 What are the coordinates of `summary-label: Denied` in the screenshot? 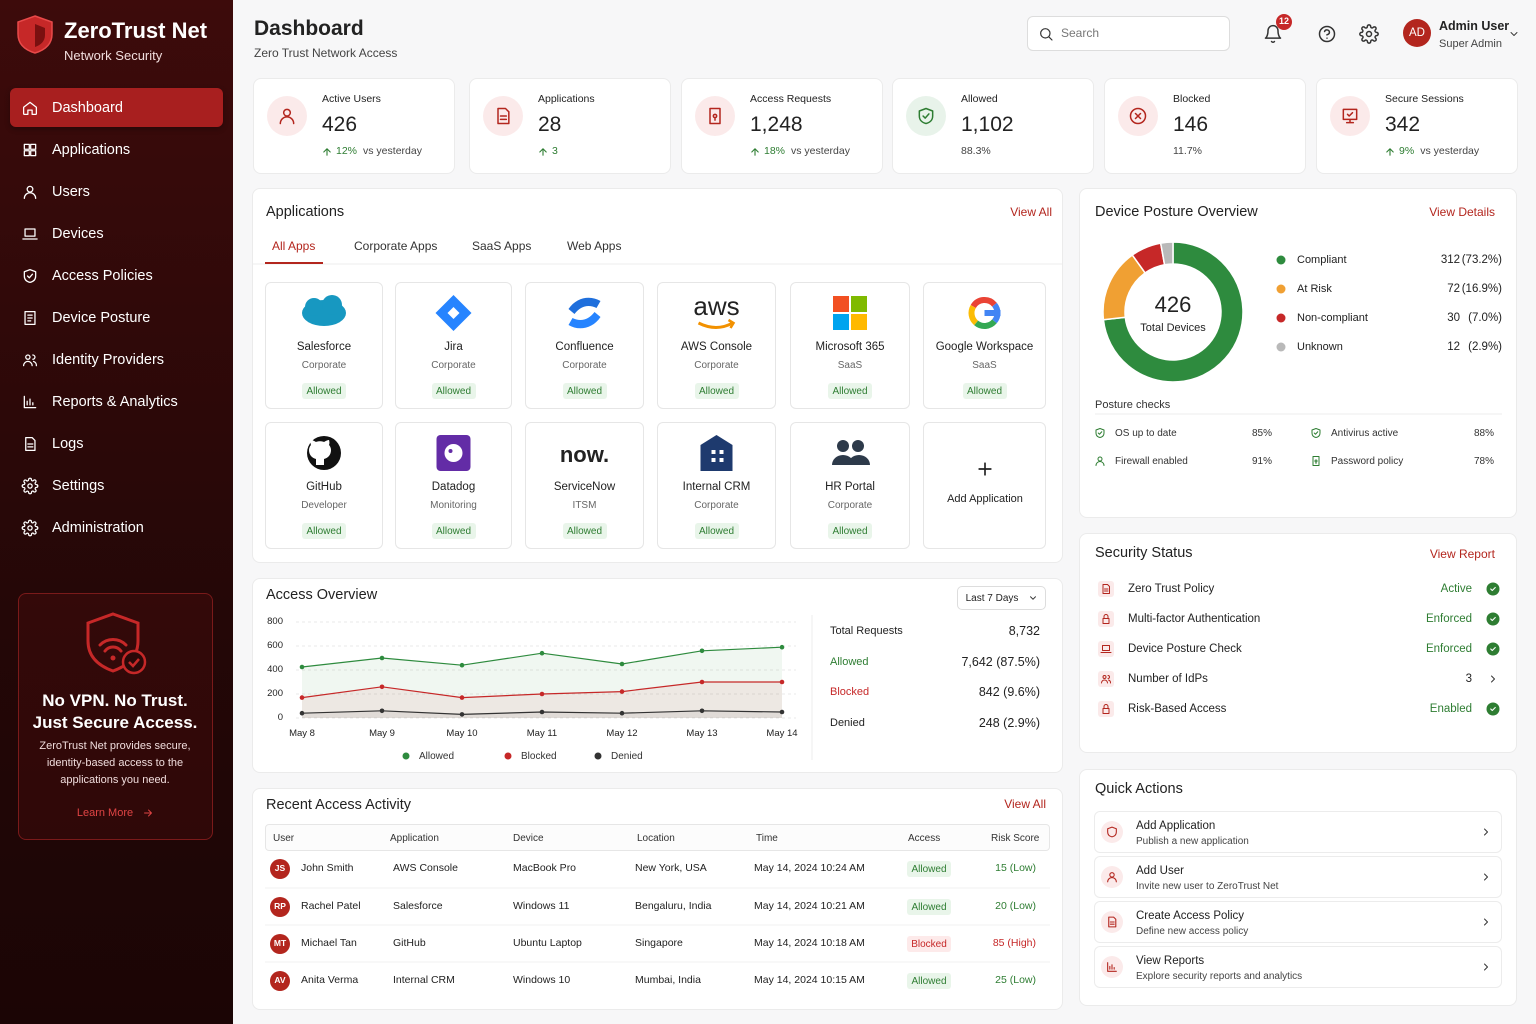 It's located at (847, 722).